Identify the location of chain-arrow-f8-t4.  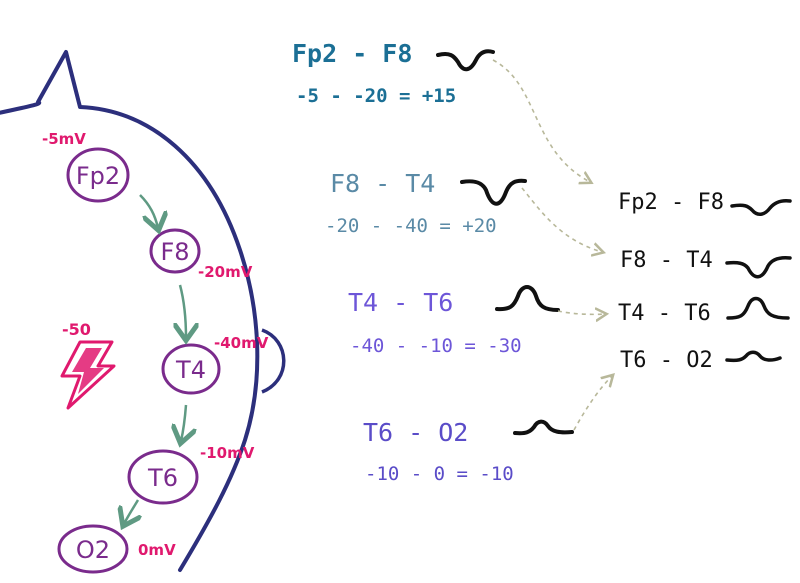
(183, 311).